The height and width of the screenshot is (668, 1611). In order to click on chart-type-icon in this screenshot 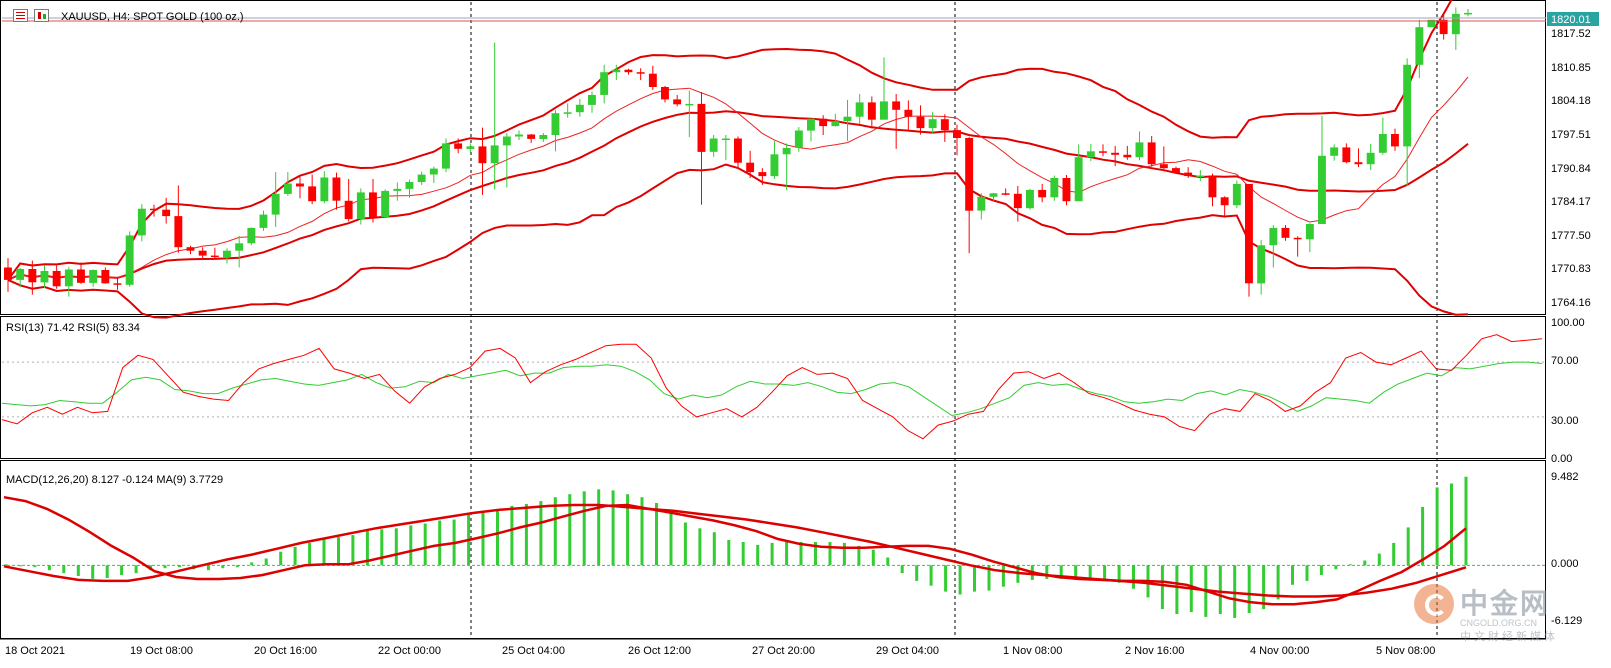, I will do `click(41, 15)`.